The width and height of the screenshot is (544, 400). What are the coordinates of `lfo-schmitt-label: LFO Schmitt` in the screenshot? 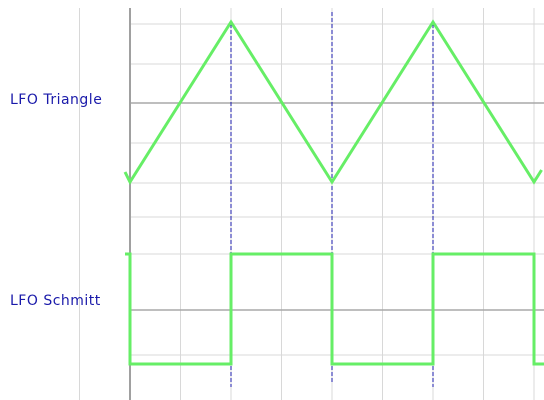 It's located at (55, 301).